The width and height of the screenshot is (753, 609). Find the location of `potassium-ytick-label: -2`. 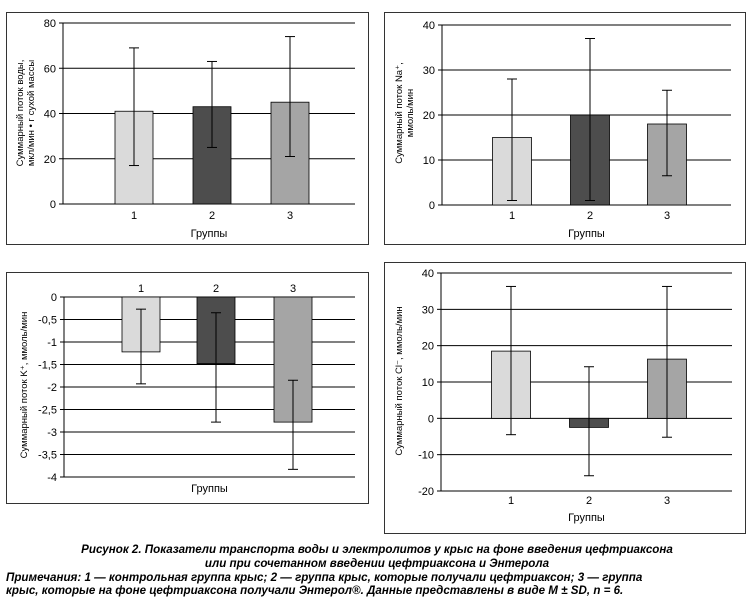

potassium-ytick-label: -2 is located at coordinates (52, 388).